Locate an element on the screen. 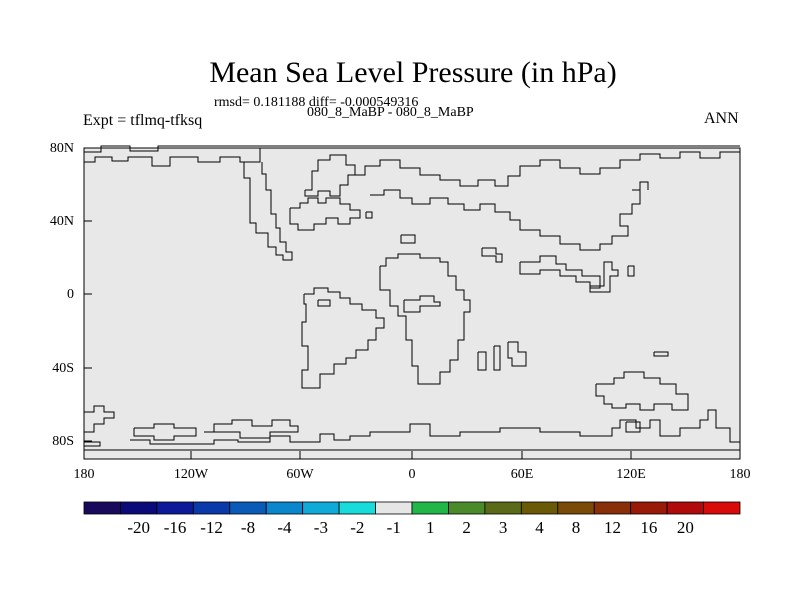 Image resolution: width=800 pixels, height=600 pixels. x-tick-label: 60E is located at coordinates (522, 474).